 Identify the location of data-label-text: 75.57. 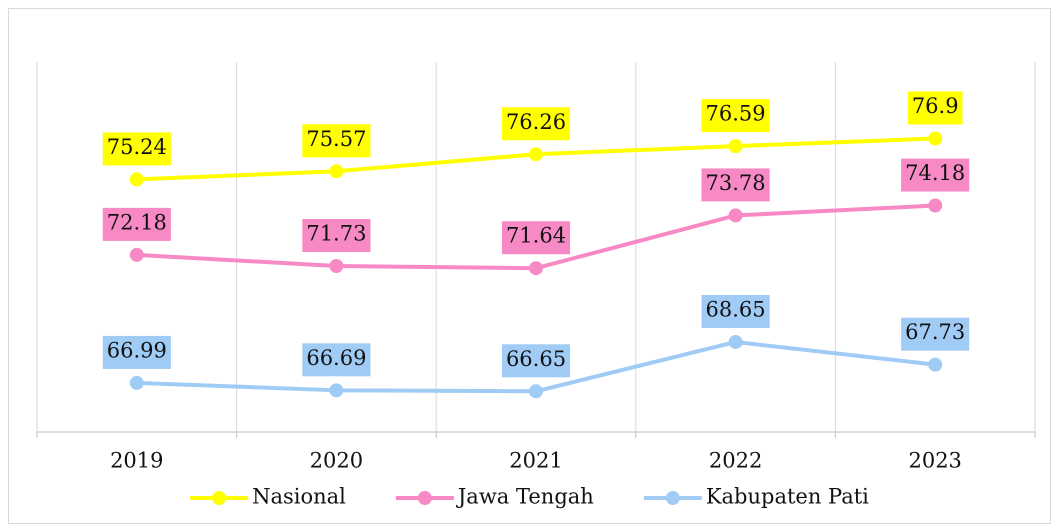
(336, 139).